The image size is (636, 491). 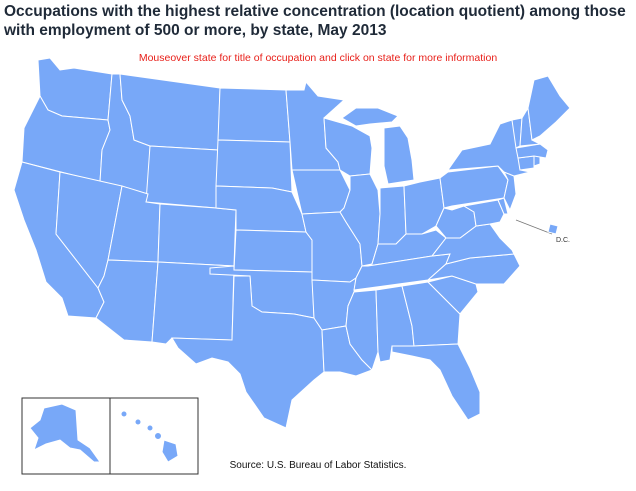 I want to click on state-de, so click(x=503, y=206).